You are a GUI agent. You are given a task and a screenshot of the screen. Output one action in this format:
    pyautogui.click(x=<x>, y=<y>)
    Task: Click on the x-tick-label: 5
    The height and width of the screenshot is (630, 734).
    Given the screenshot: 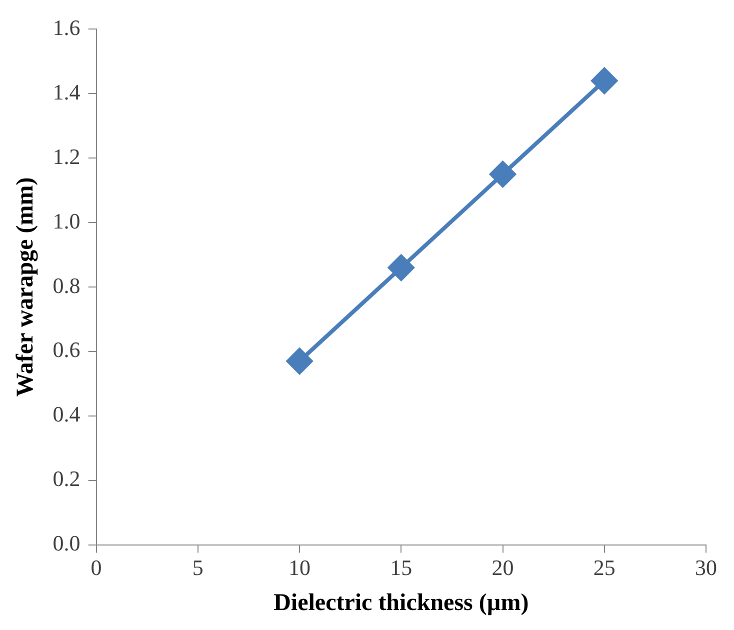 What is the action you would take?
    pyautogui.click(x=198, y=567)
    